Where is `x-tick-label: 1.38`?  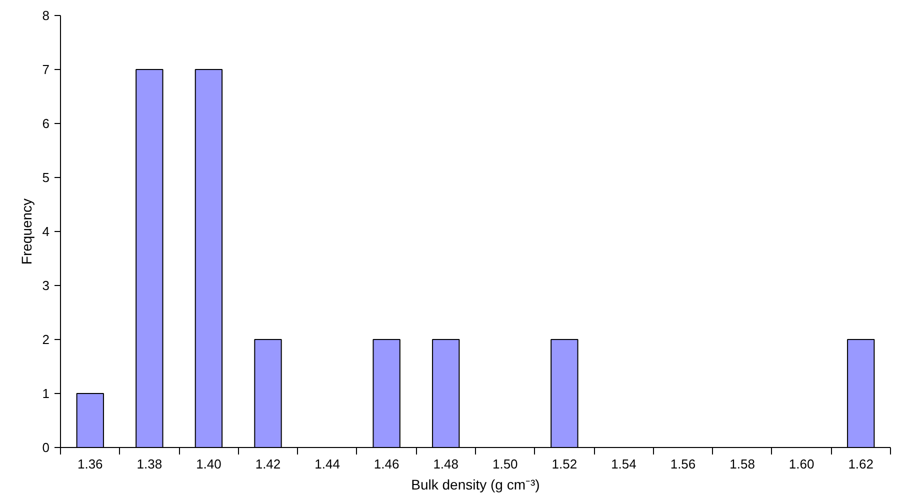 x-tick-label: 1.38 is located at coordinates (149, 464).